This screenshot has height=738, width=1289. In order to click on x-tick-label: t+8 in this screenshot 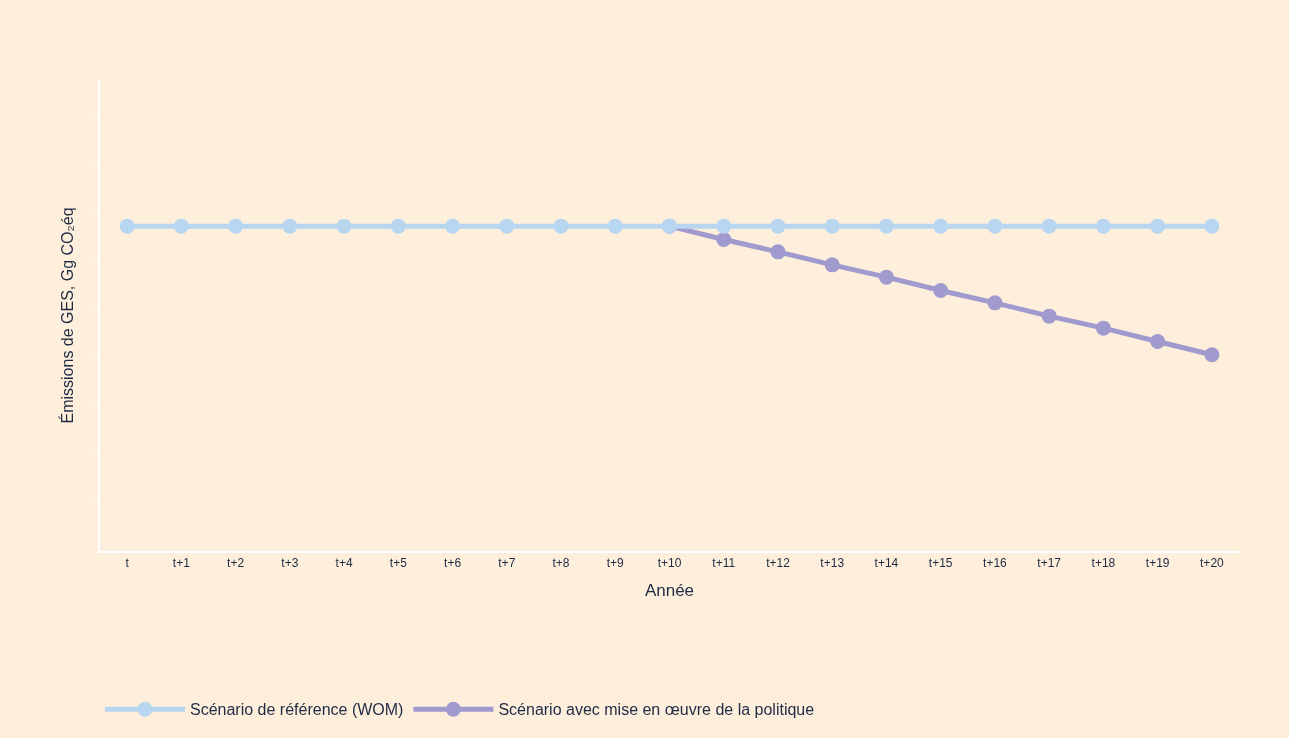, I will do `click(561, 563)`.